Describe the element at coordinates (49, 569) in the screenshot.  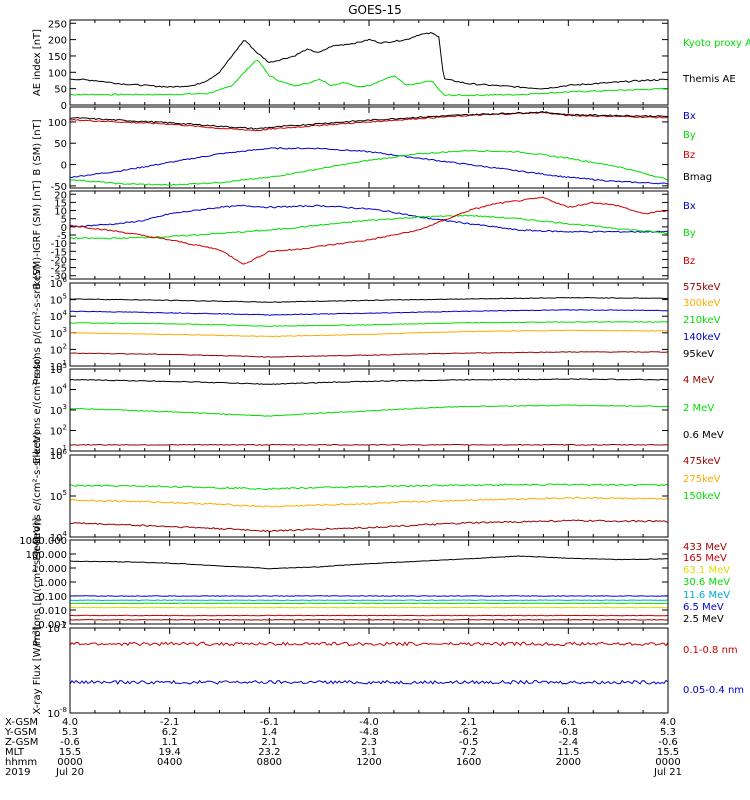
I see `y-tick-label: 10.000` at that location.